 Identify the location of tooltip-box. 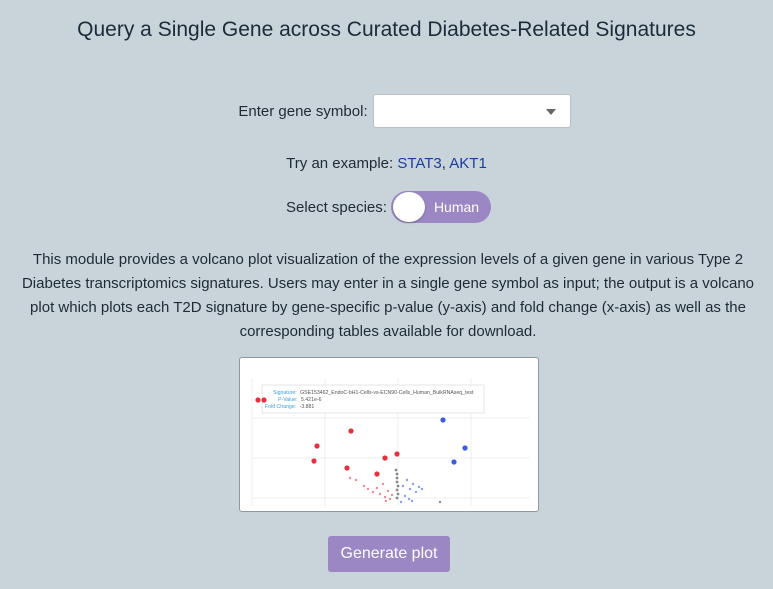
(373, 399).